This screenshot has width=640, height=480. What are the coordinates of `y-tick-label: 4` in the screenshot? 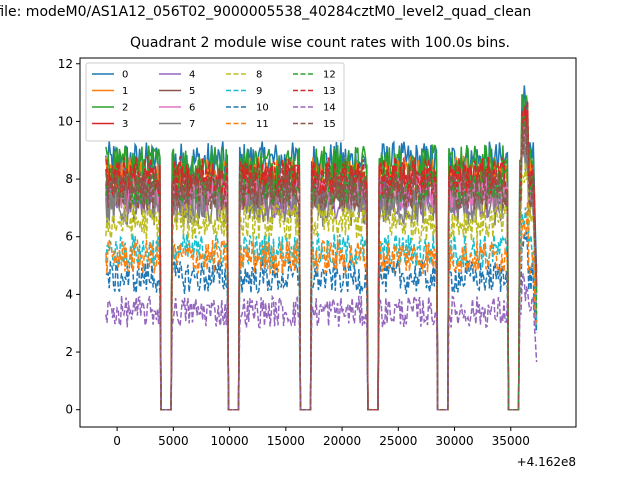 It's located at (69, 294).